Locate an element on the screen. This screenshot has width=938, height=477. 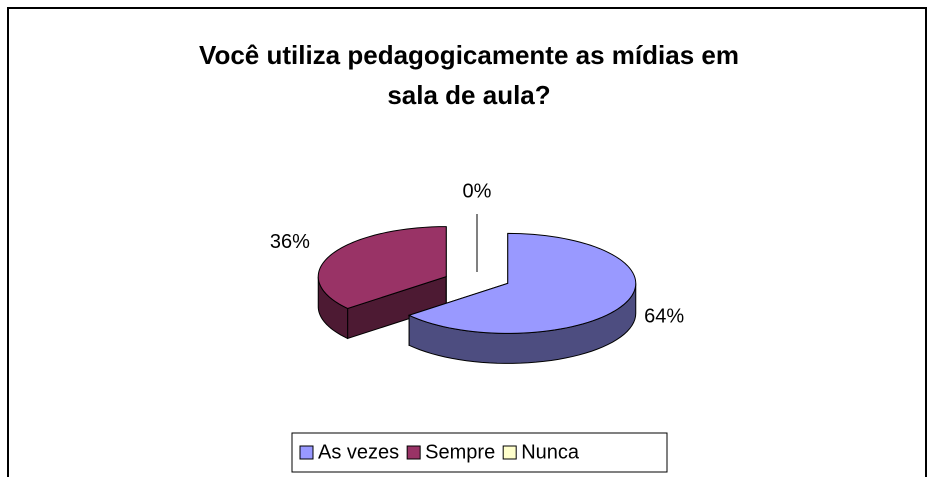
legend-label: Nunca is located at coordinates (550, 452).